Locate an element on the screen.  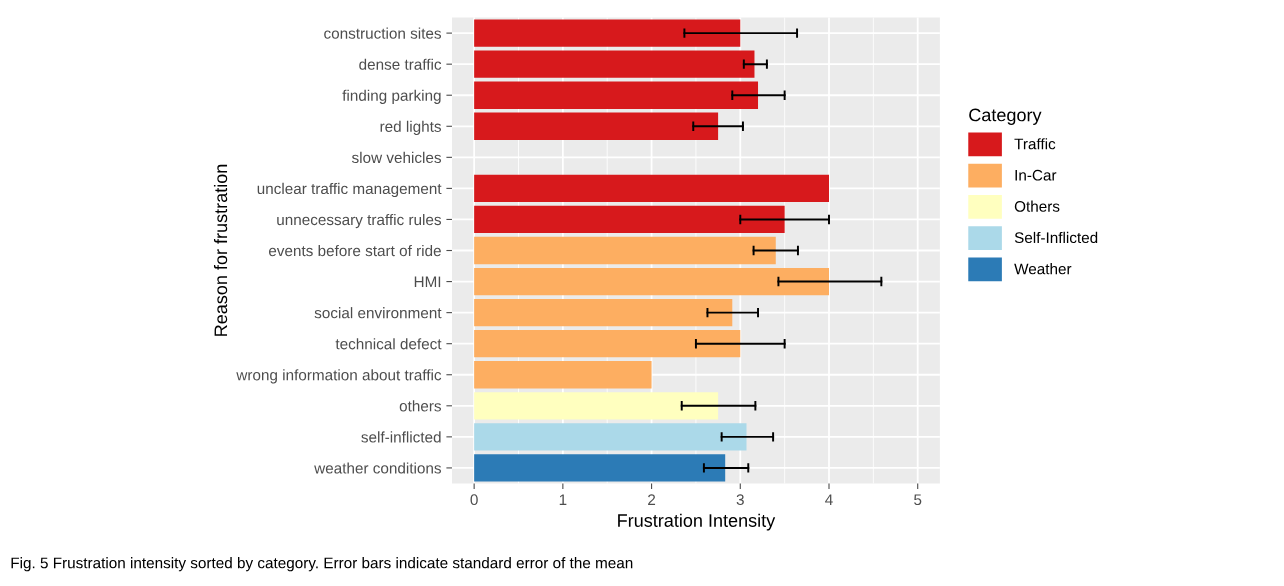
legend-label: Weather is located at coordinates (1043, 269).